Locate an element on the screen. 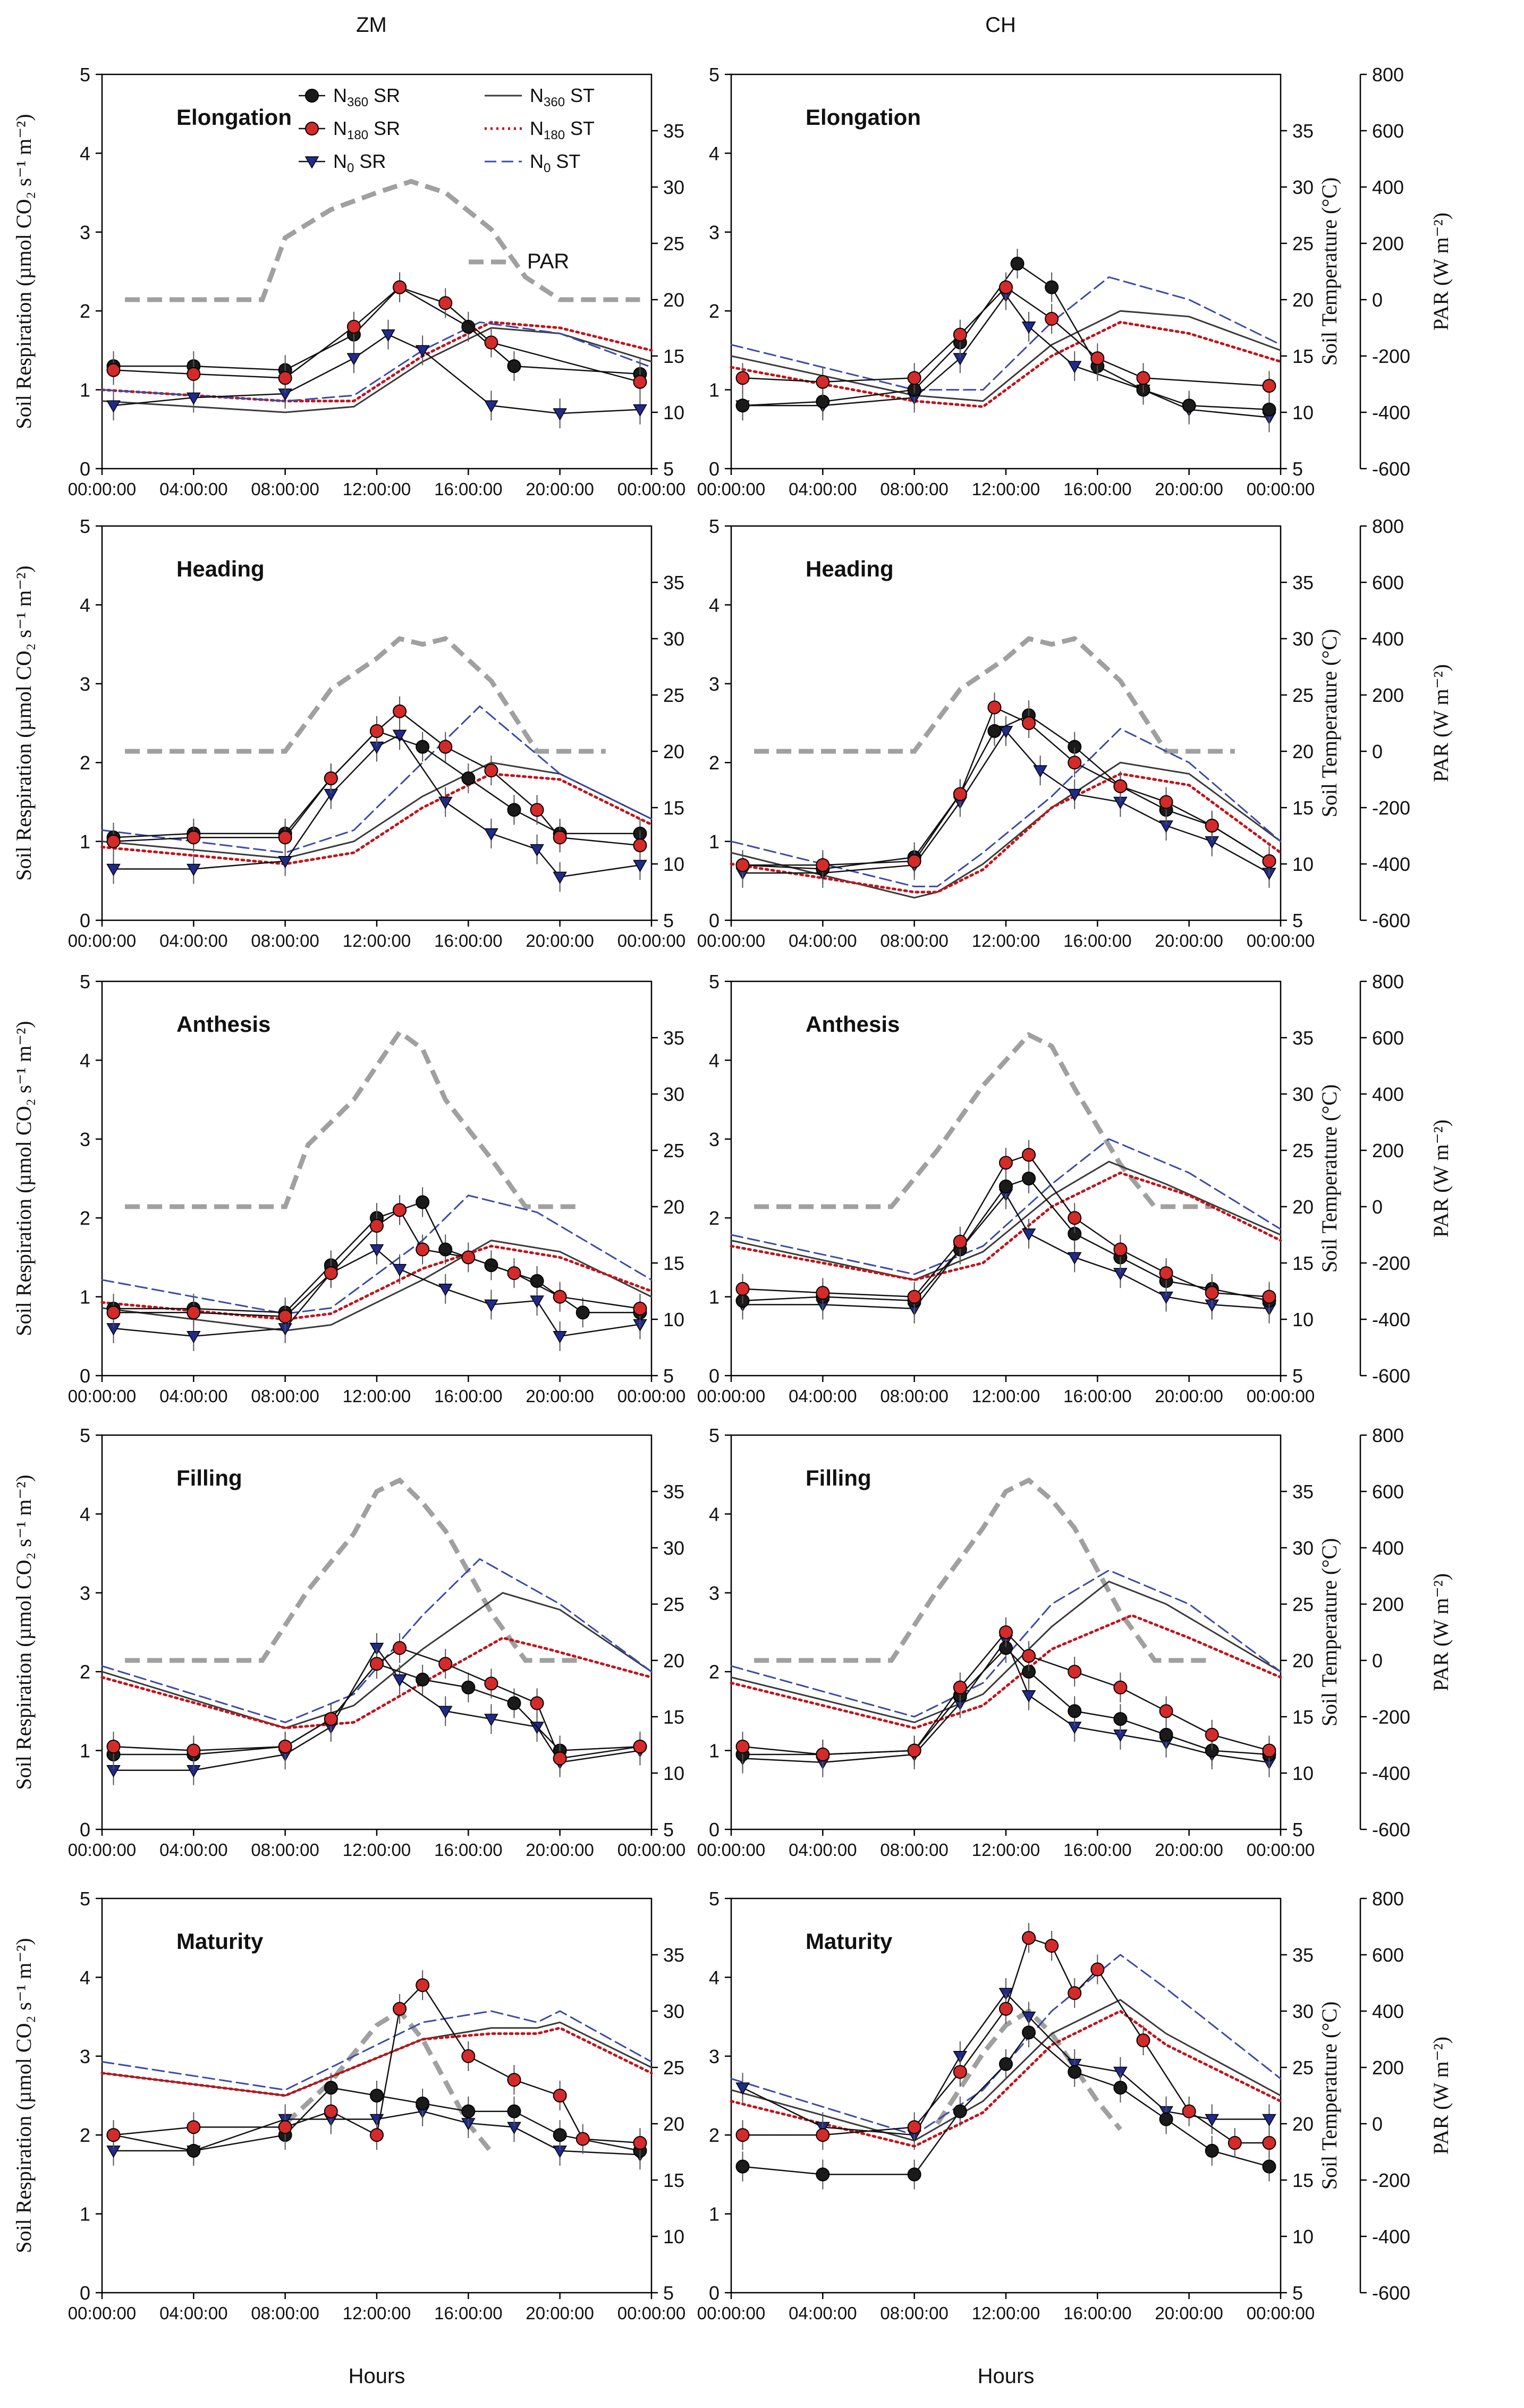  legend-item: N360 SR is located at coordinates (349, 96).